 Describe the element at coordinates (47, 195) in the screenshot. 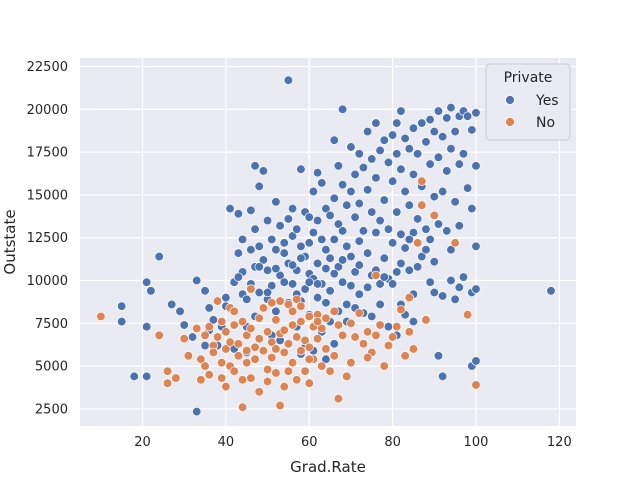

I see `y-tick-label: 15000` at that location.